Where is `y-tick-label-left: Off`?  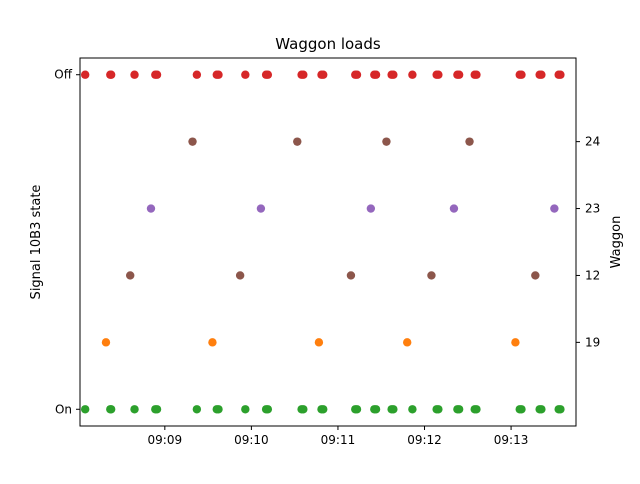
y-tick-label-left: Off is located at coordinates (63, 75).